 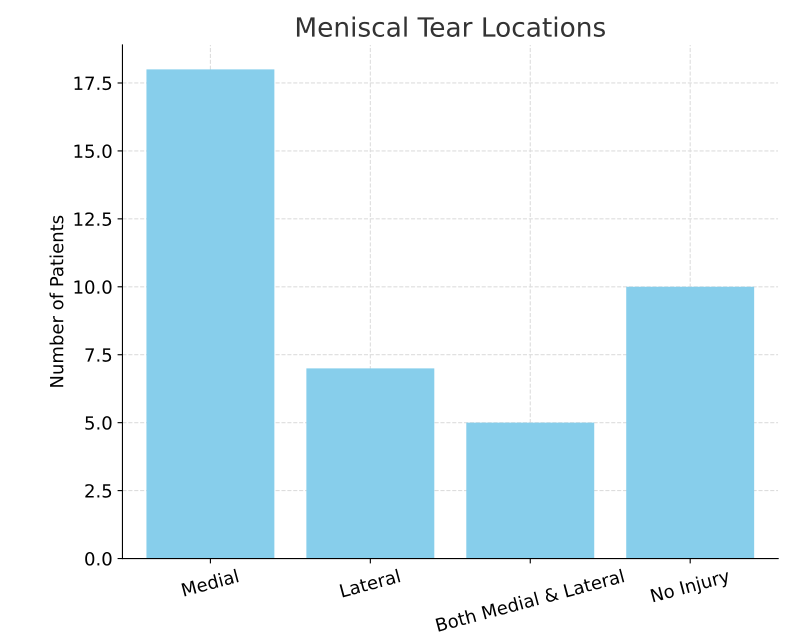 I want to click on y-tick-label: 15.0, so click(x=93, y=151).